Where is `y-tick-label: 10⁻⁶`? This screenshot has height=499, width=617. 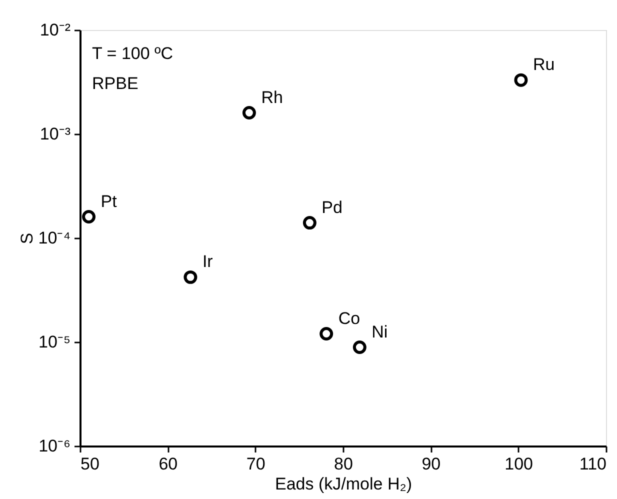
y-tick-label: 10⁻⁶ is located at coordinates (54, 446).